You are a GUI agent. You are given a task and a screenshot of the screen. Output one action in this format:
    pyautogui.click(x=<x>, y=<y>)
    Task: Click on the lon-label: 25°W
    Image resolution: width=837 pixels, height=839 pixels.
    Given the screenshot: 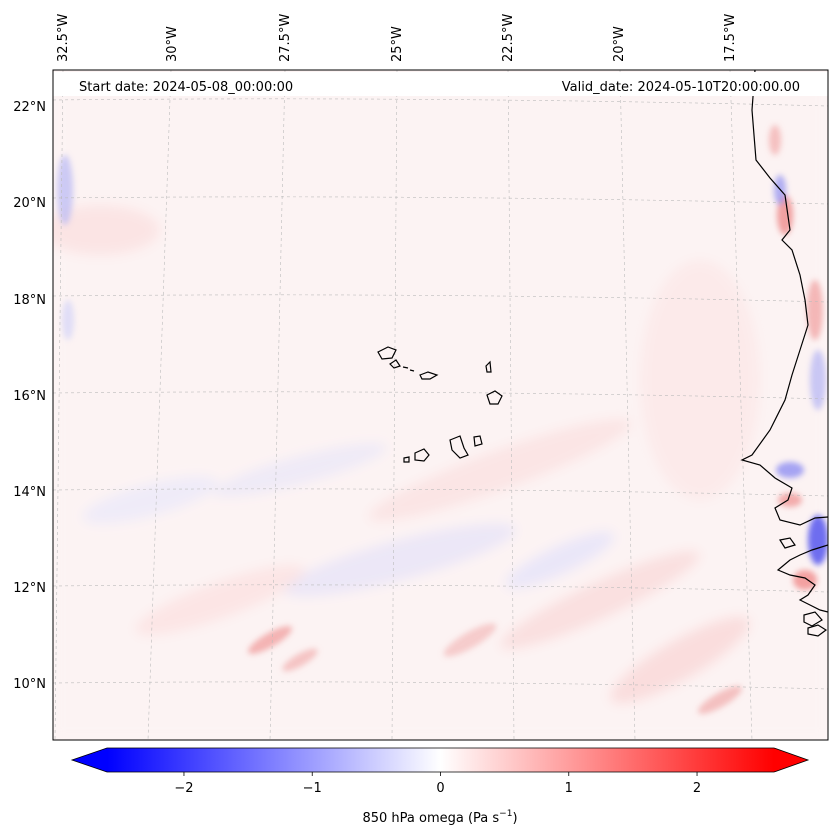 What is the action you would take?
    pyautogui.click(x=397, y=44)
    